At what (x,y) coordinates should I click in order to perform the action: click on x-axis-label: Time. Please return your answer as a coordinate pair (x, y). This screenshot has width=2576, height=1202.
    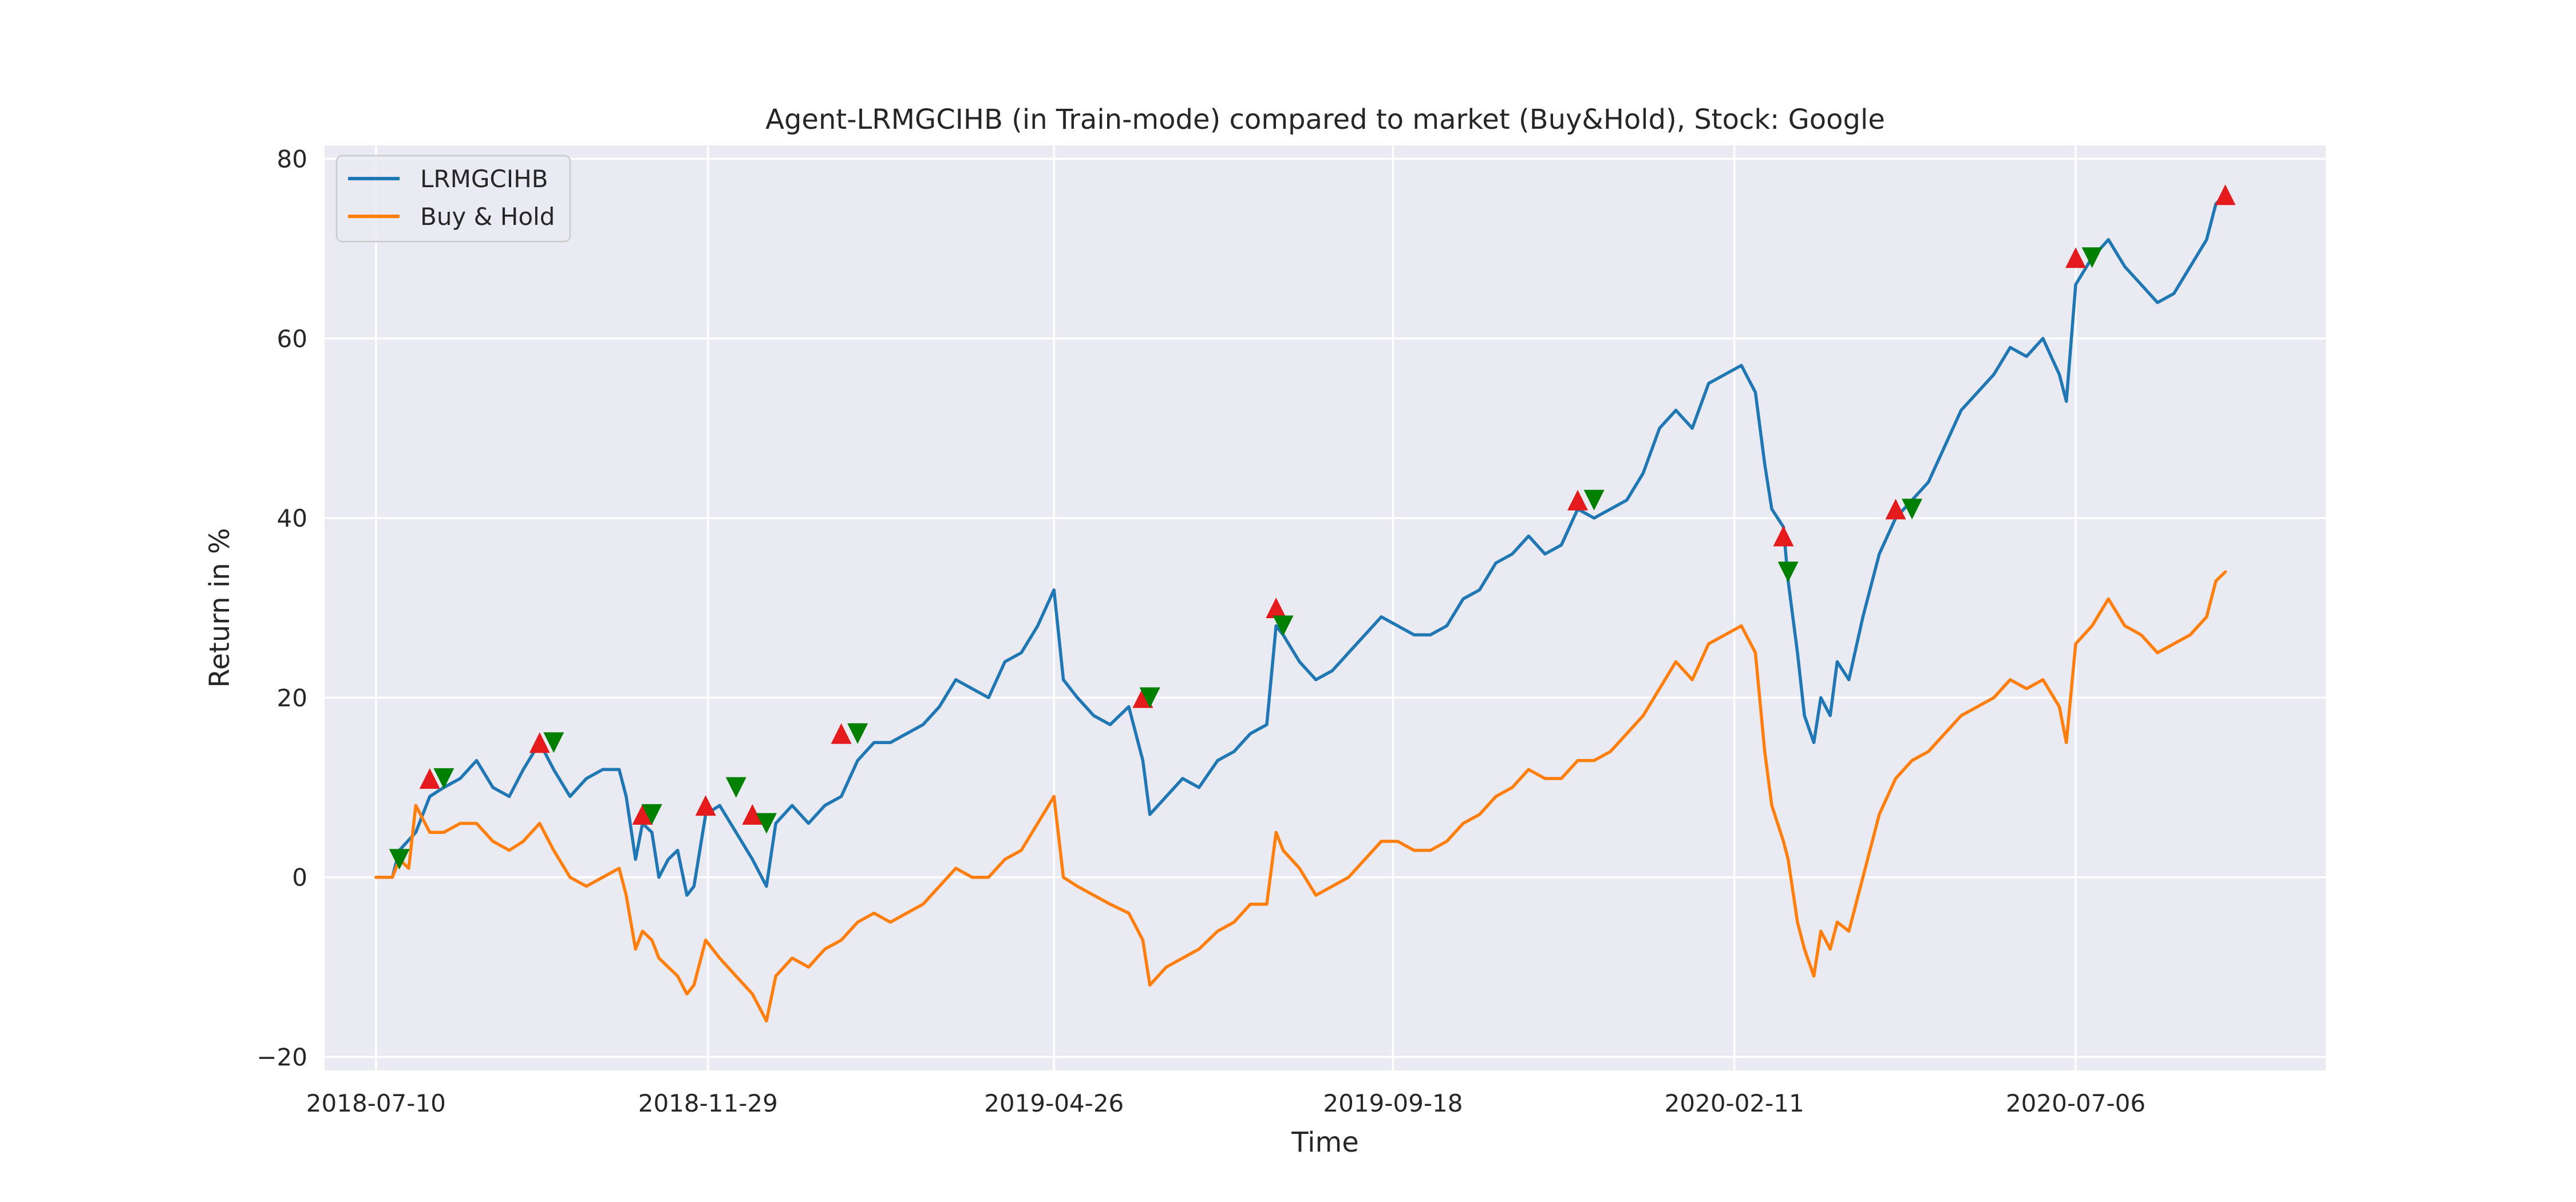
    Looking at the image, I should click on (1324, 1142).